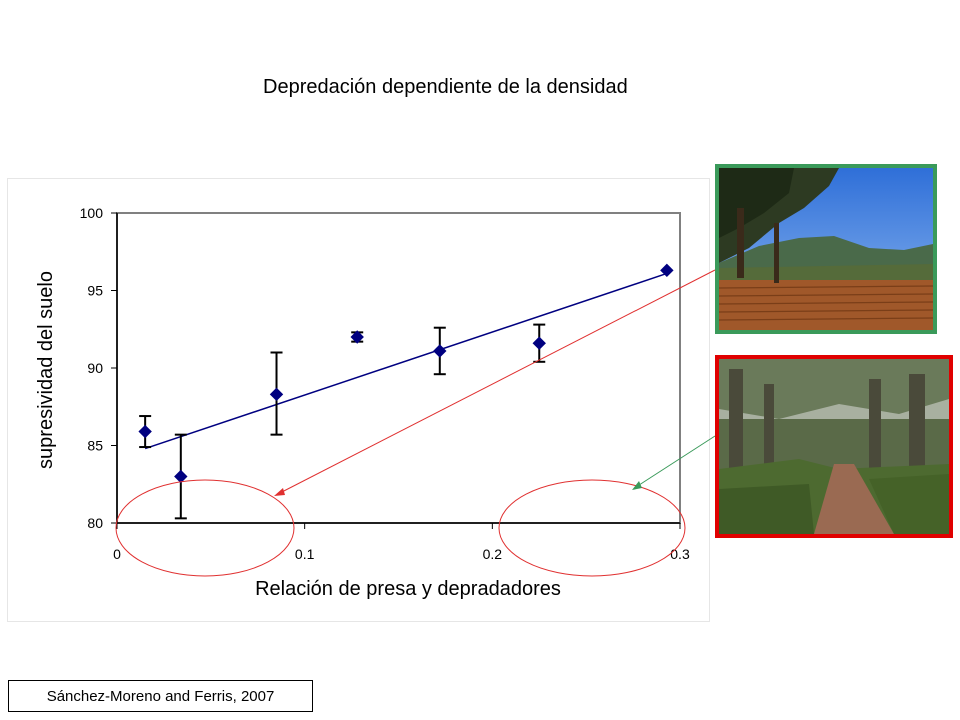 This screenshot has width=960, height=720. I want to click on x-axis: 0 0.1 0.2 0.3, so click(401, 542).